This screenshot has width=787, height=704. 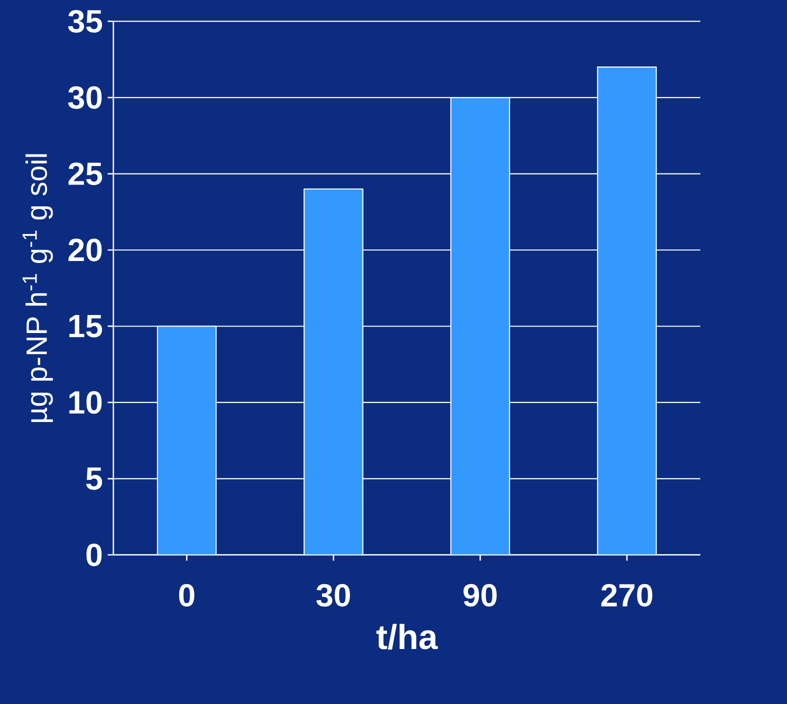 I want to click on x-tick-label: 30, so click(x=333, y=595).